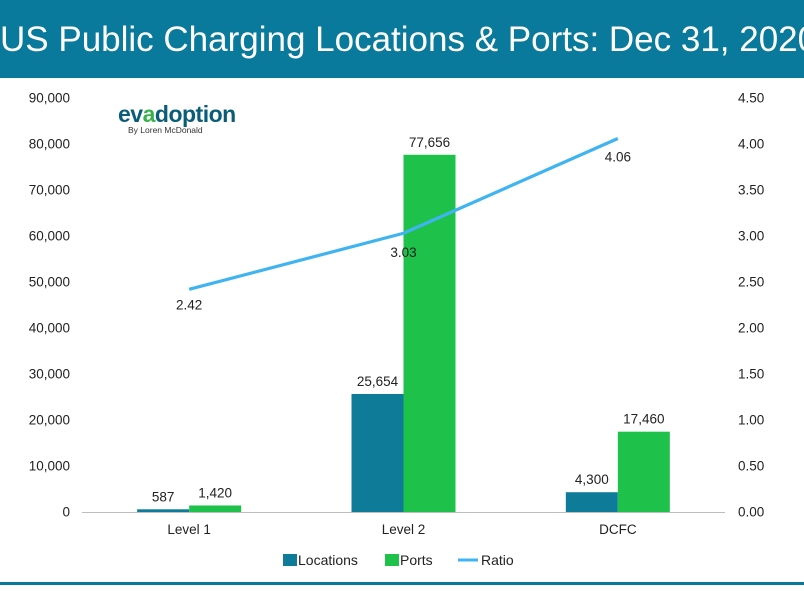  What do you see at coordinates (592, 479) in the screenshot?
I see `locations-data-label: 4,300` at bounding box center [592, 479].